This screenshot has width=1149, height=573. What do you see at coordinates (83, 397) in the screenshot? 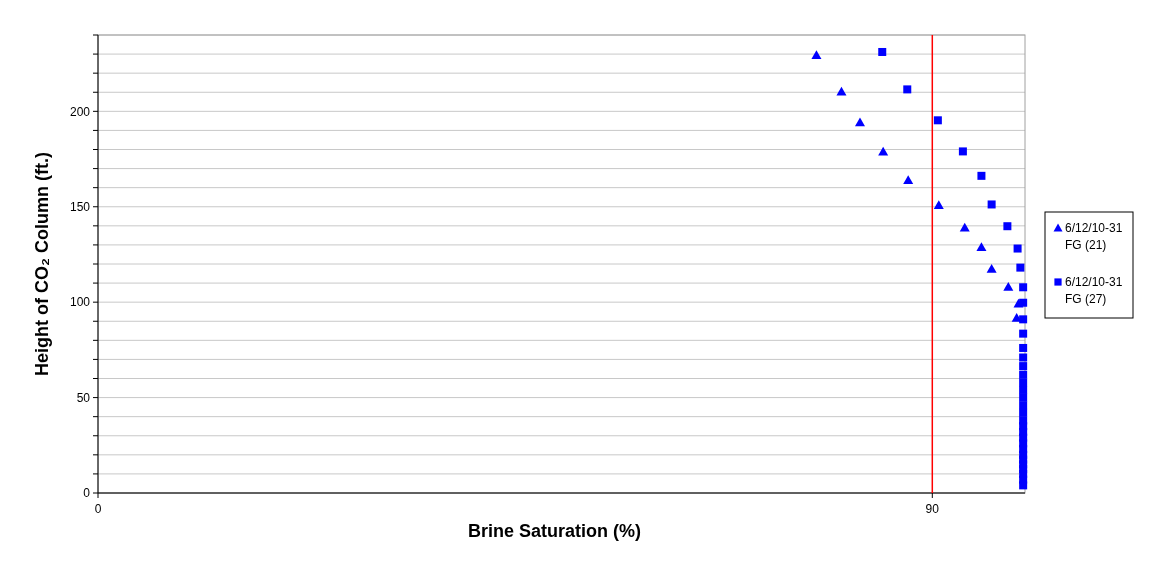
I see `y-tick-label: 50` at bounding box center [83, 397].